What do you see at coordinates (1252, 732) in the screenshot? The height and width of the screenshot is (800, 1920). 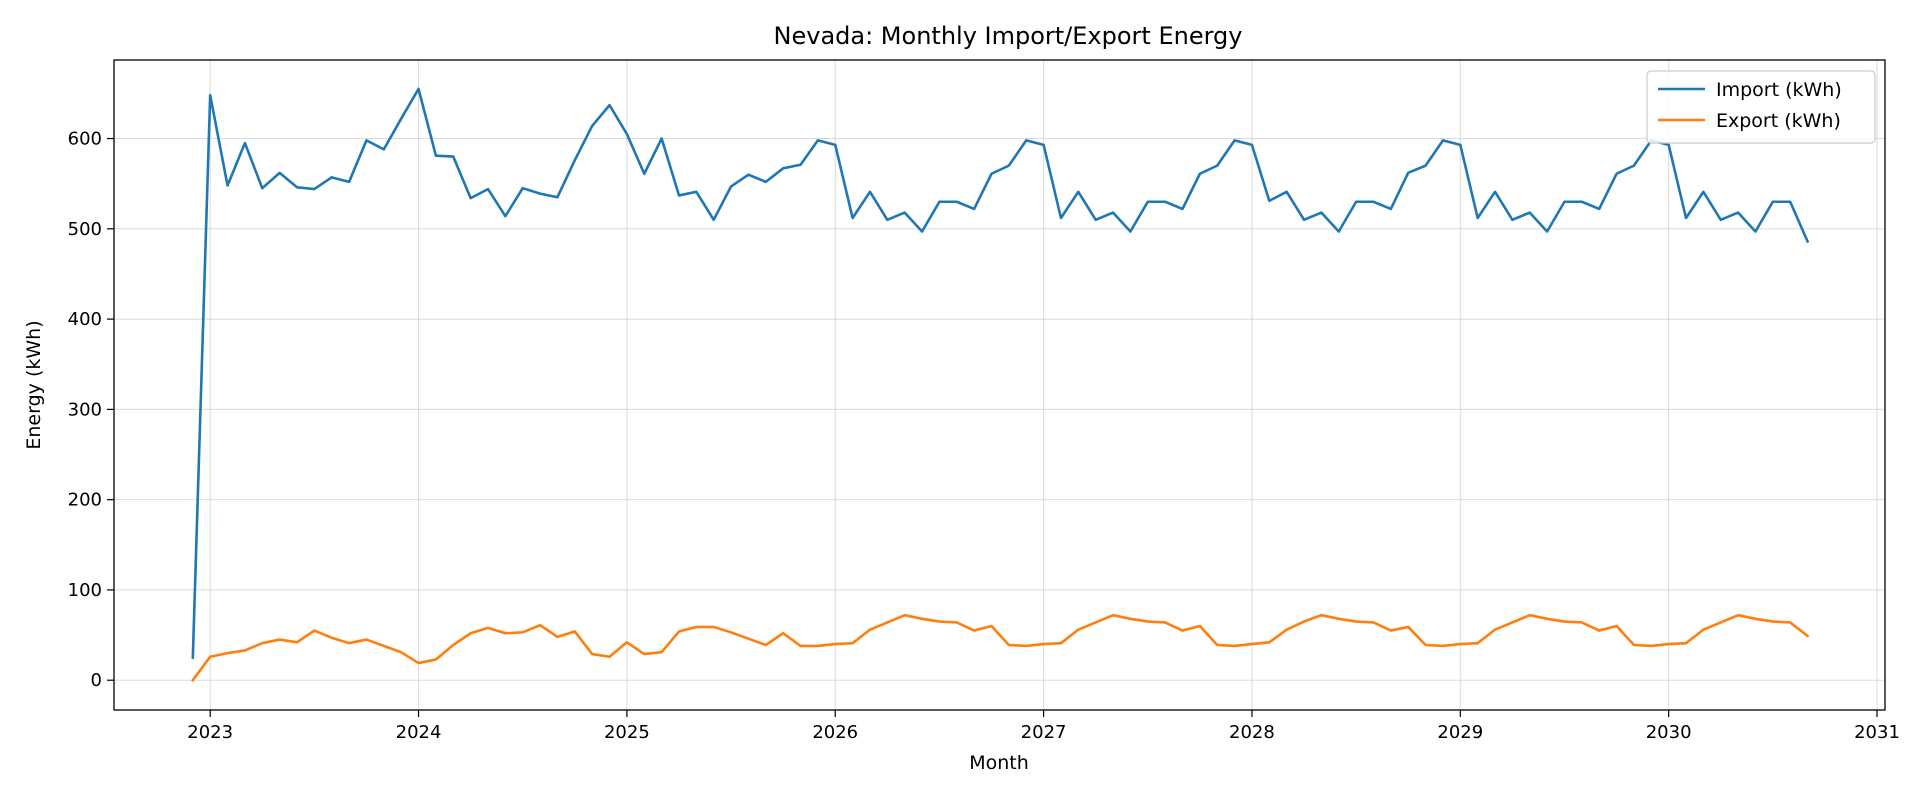 I see `x-tick-label: 2028` at bounding box center [1252, 732].